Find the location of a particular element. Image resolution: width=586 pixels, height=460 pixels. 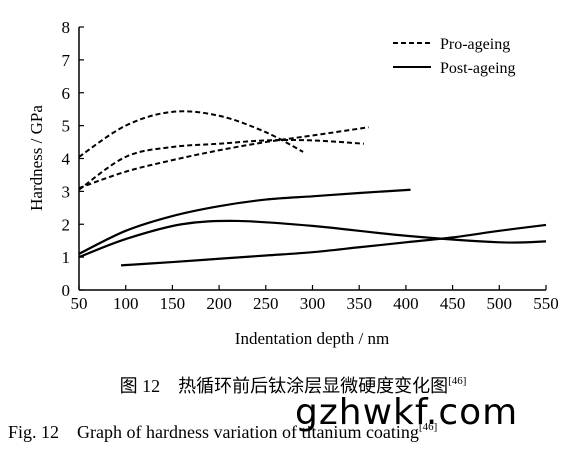

x-tick-label: 550 is located at coordinates (546, 303).